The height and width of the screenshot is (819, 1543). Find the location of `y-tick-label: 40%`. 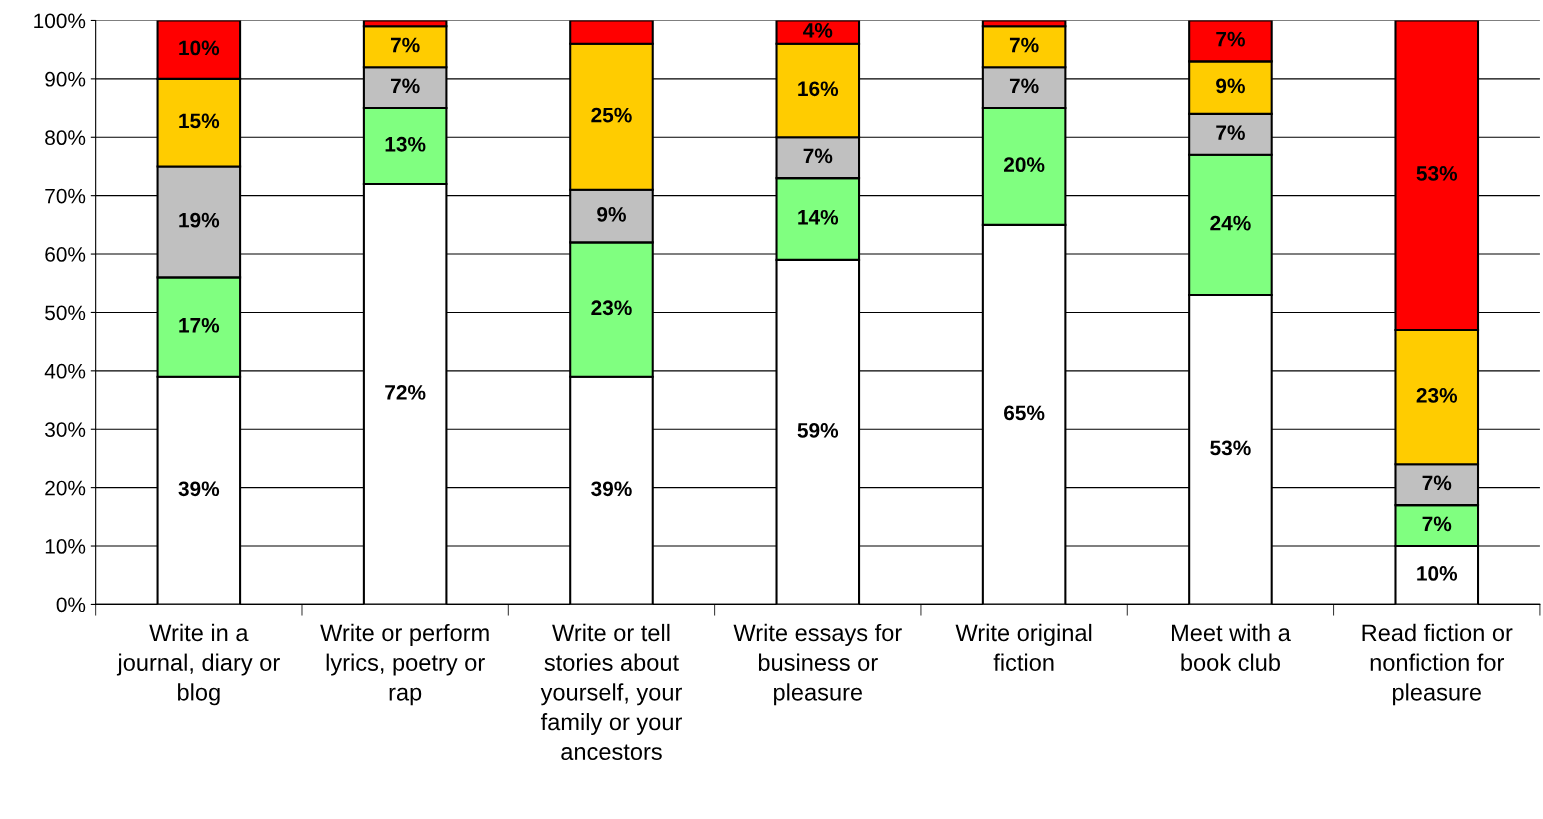

y-tick-label: 40% is located at coordinates (65, 371).